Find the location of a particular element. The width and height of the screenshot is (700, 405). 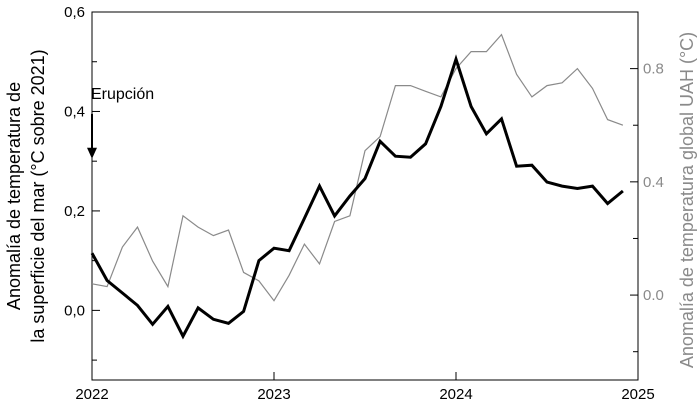

bottom-tick-label: 2025 is located at coordinates (637, 394).